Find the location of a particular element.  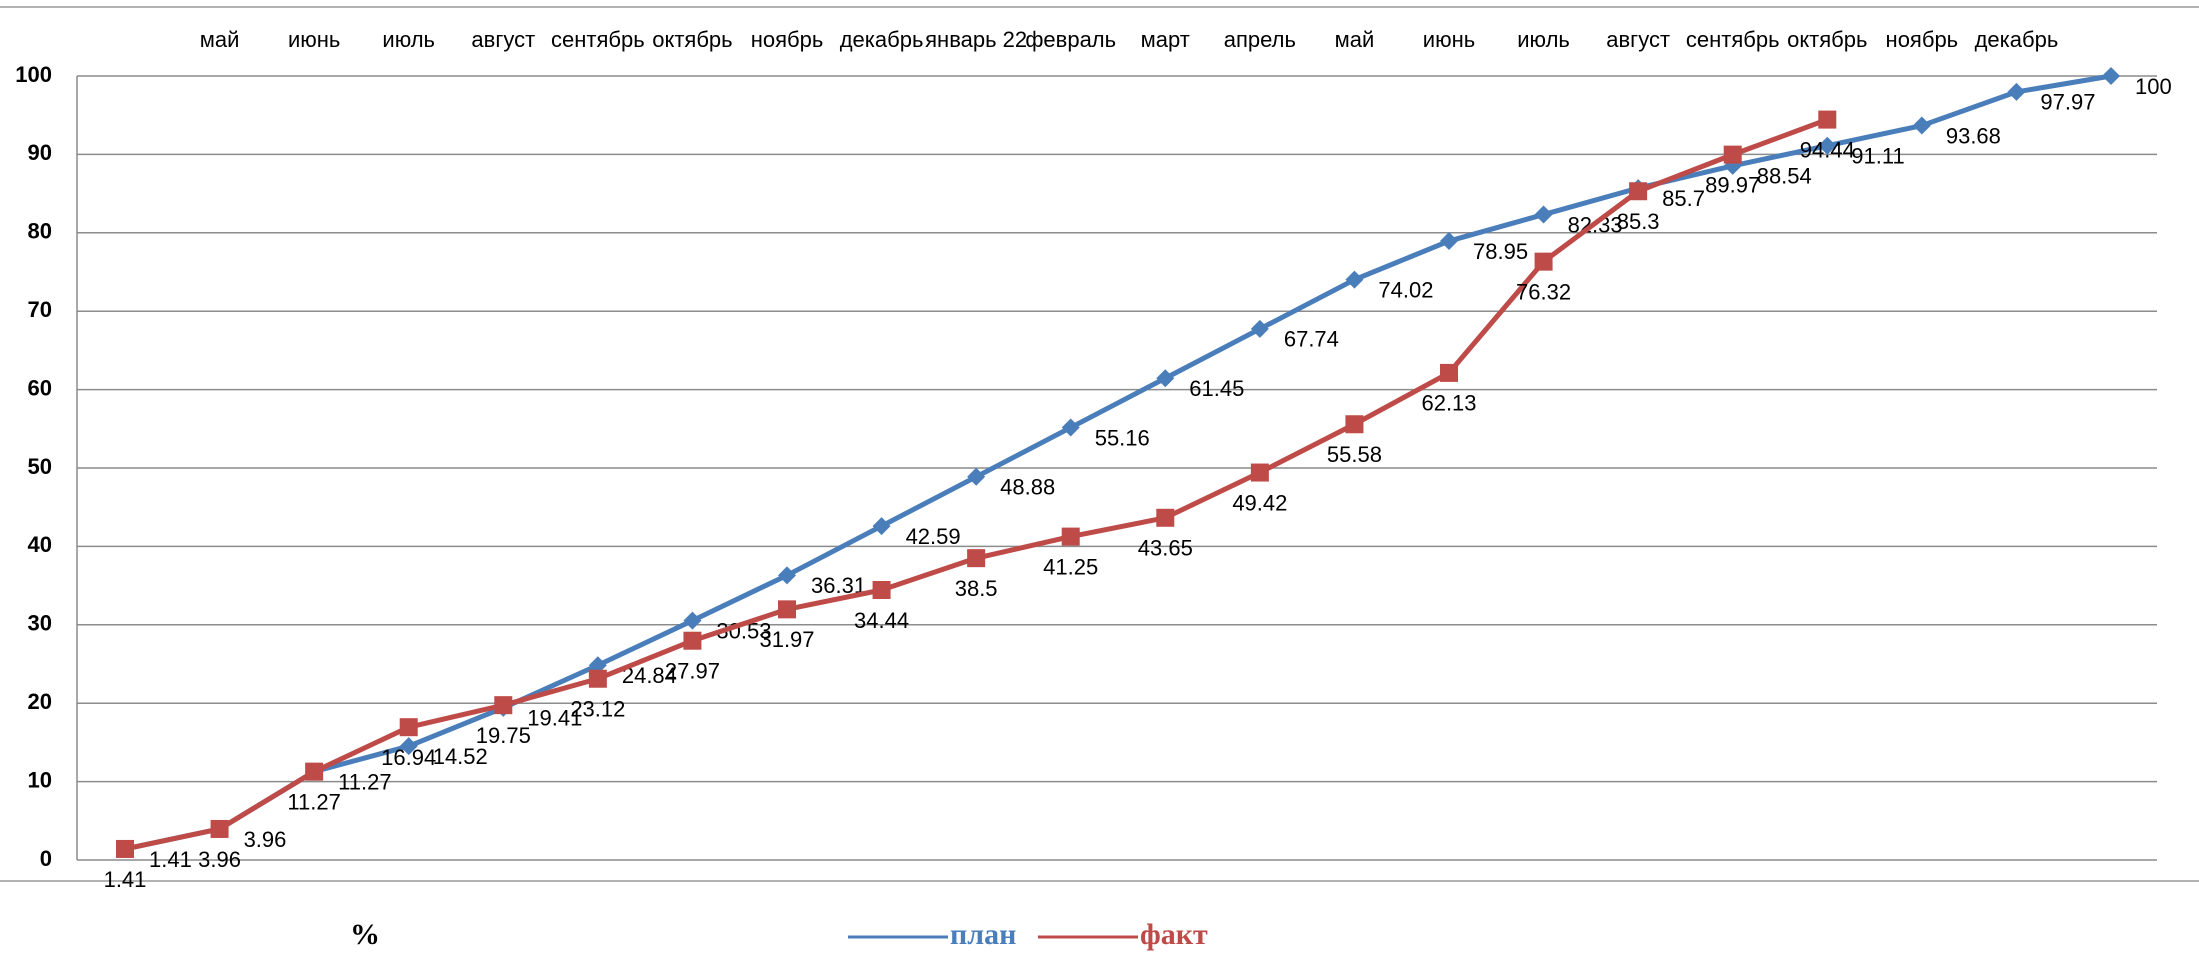

data-label: 19.75 is located at coordinates (503, 735).